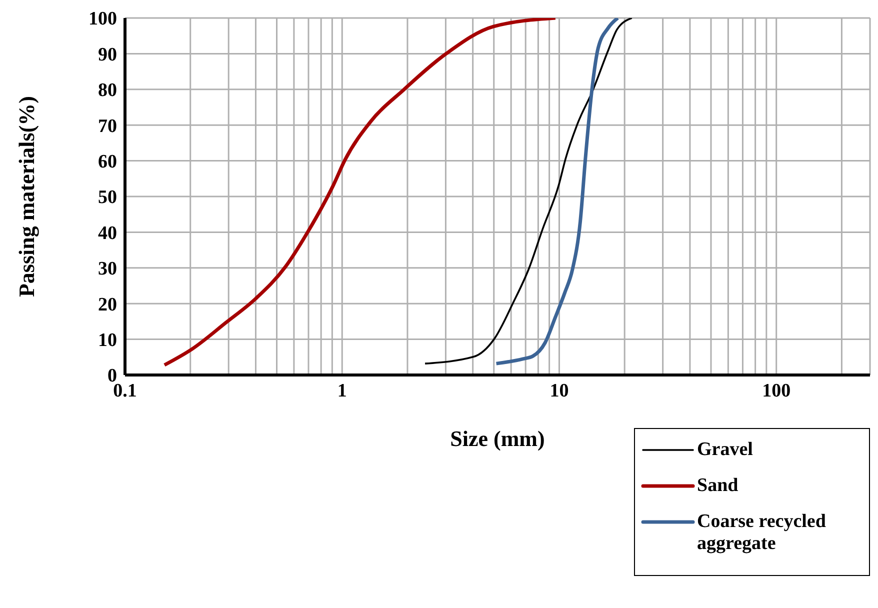 The image size is (878, 608). What do you see at coordinates (717, 486) in the screenshot?
I see `legend-label: Sand` at bounding box center [717, 486].